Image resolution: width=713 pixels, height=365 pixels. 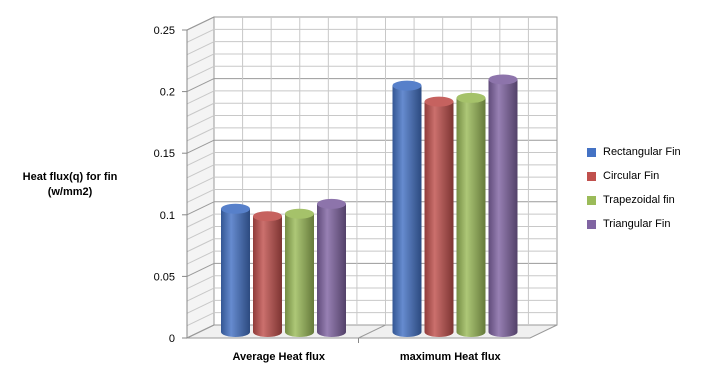 I want to click on legend-item: Triangular Fin, so click(x=634, y=224).